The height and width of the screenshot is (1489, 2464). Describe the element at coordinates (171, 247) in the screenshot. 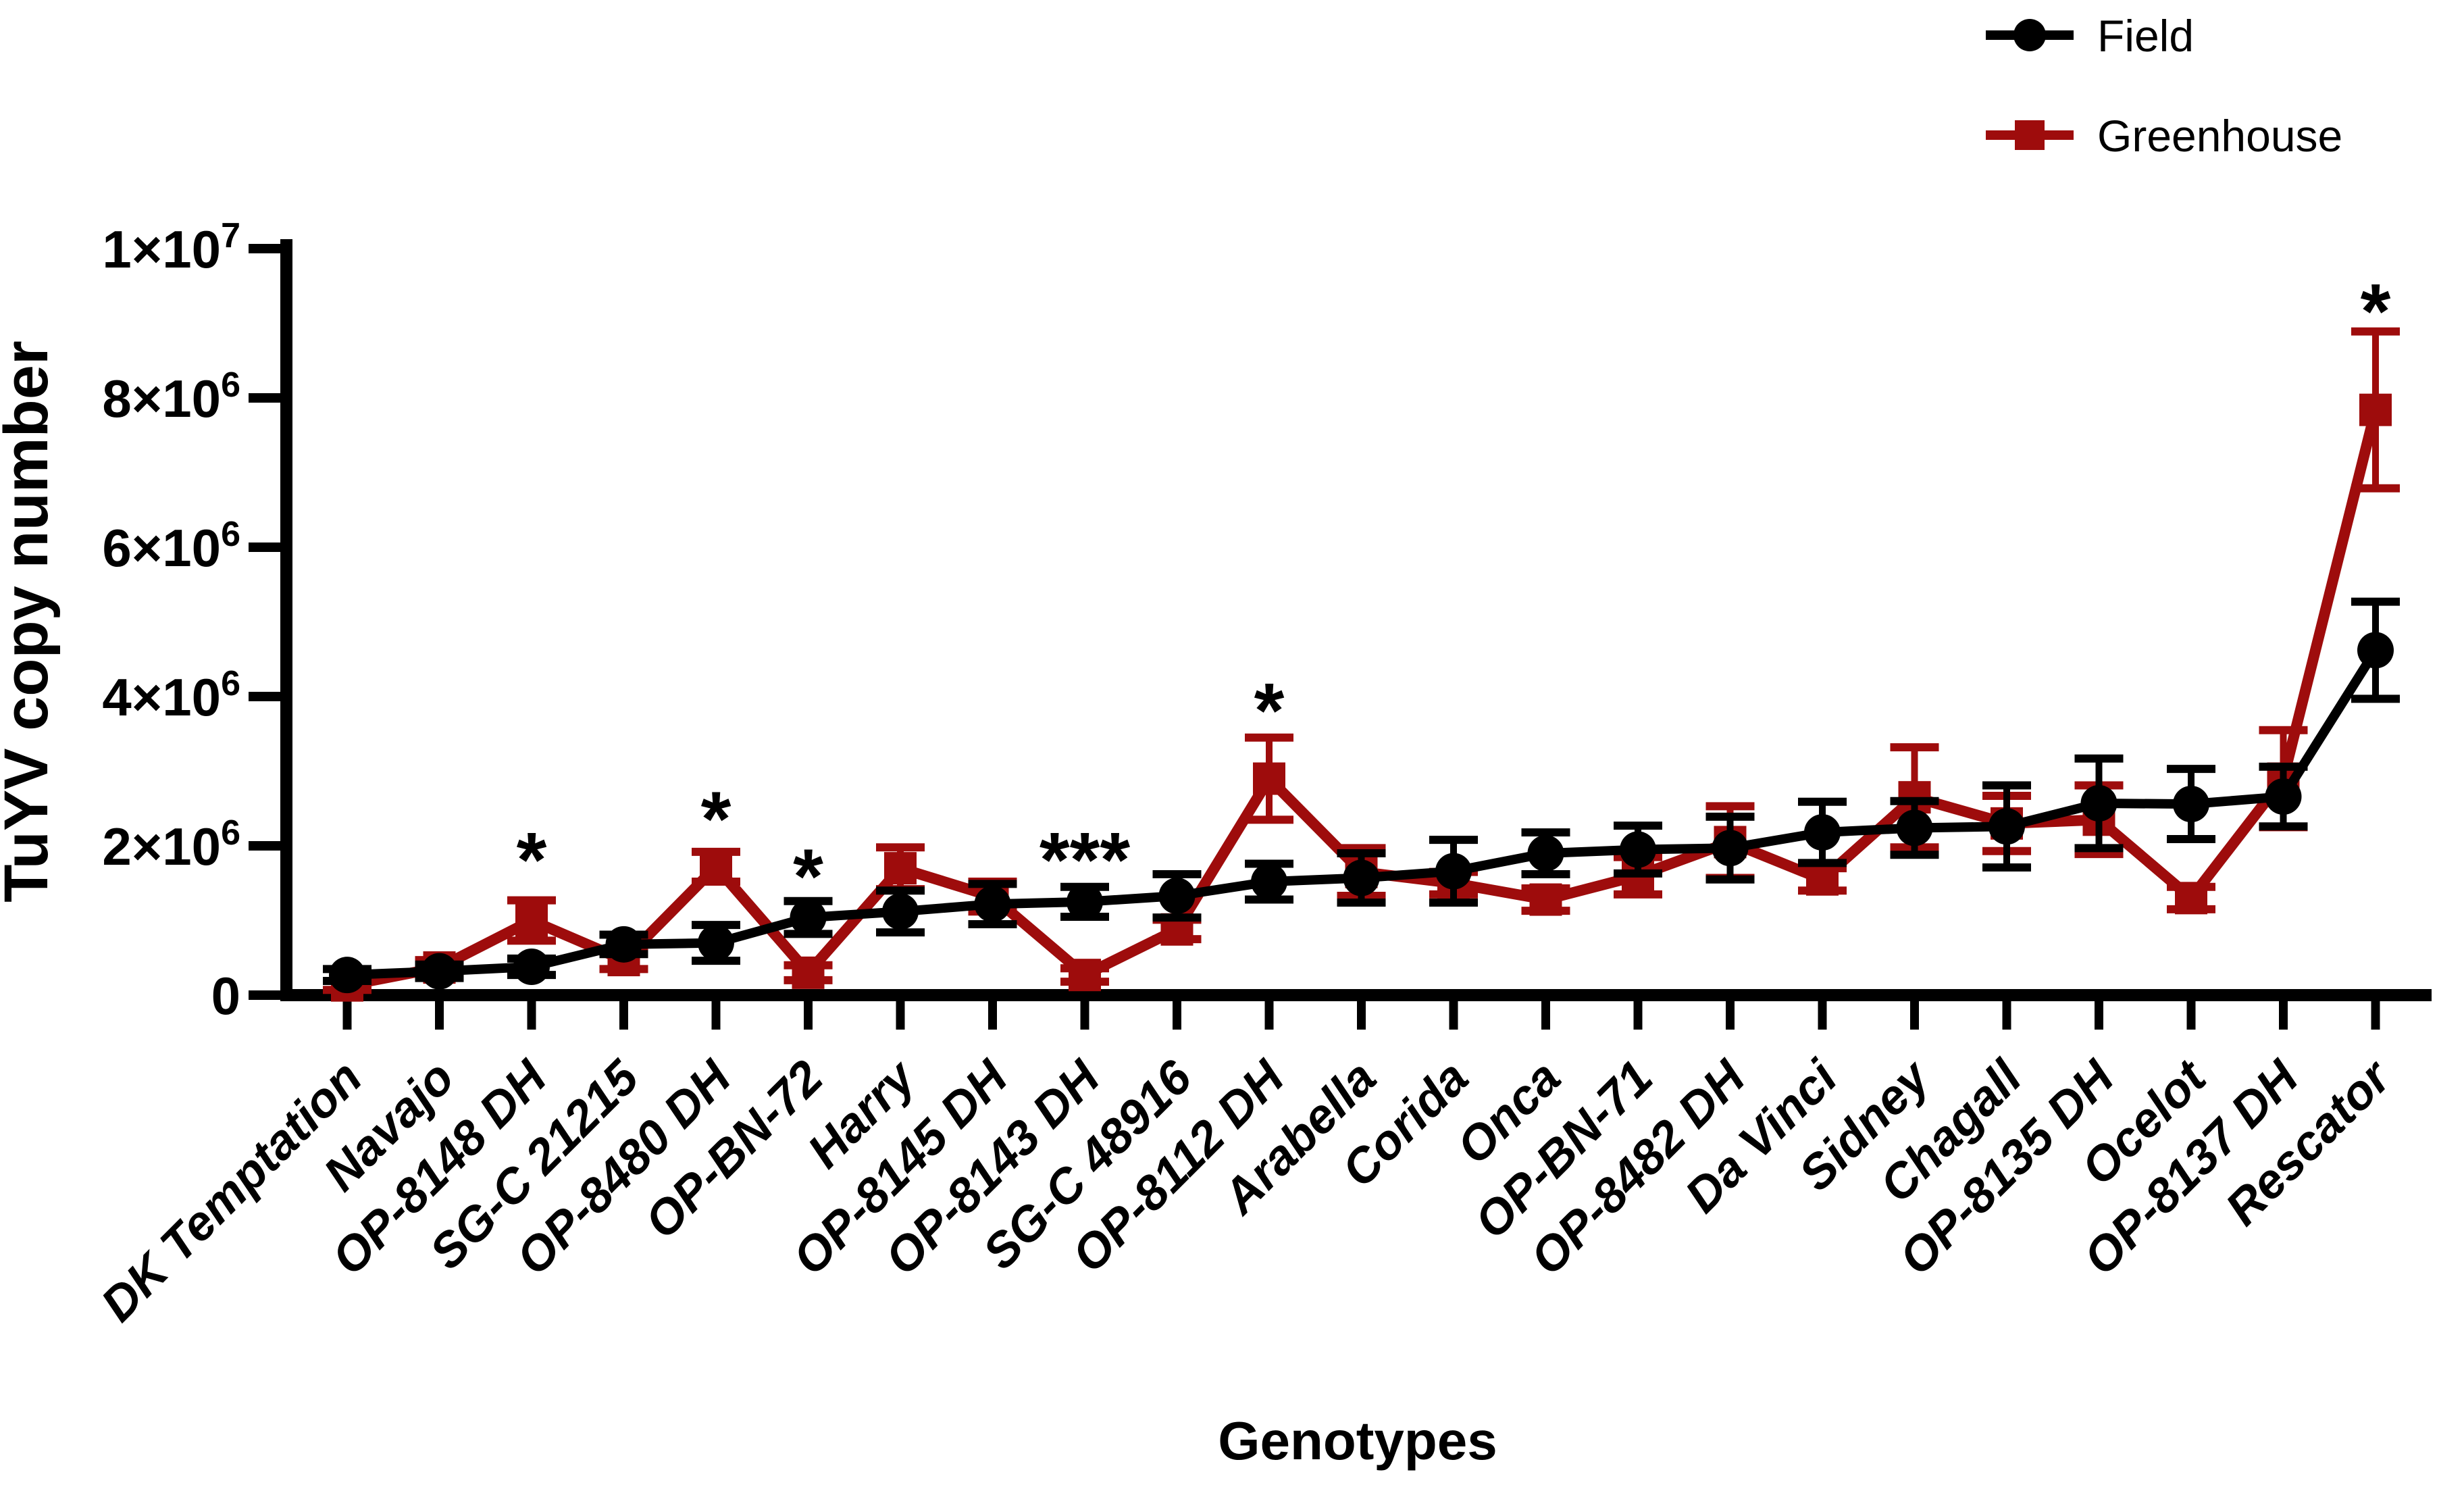

I see `y-tick-label: 1×10⁷` at that location.